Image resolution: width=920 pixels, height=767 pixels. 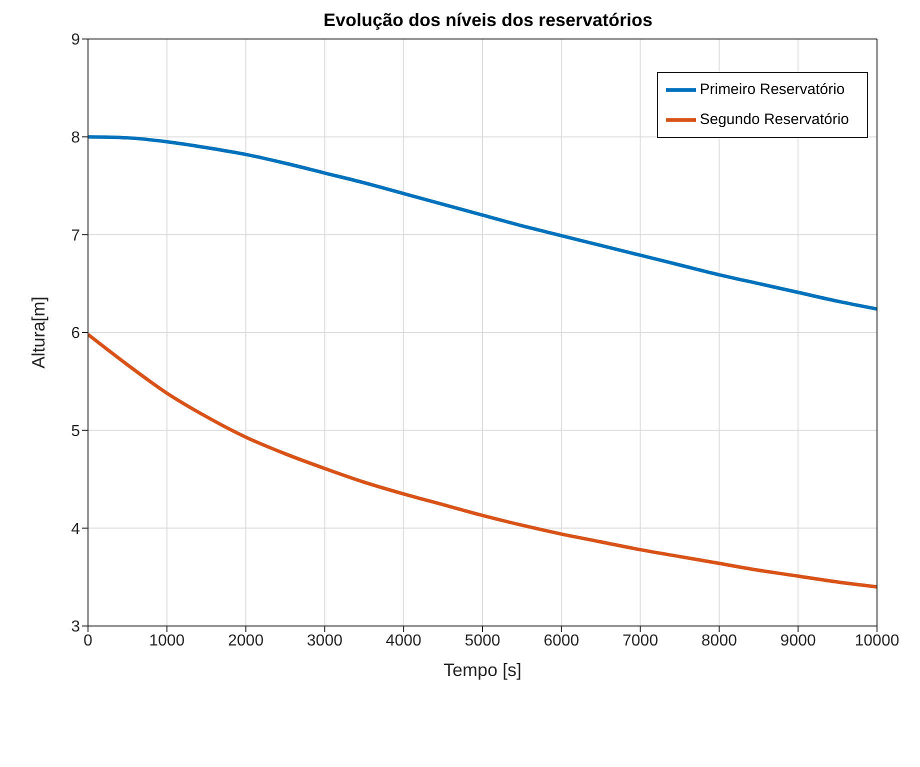 What do you see at coordinates (38, 332) in the screenshot?
I see `y-axis-title: Altura[m]` at bounding box center [38, 332].